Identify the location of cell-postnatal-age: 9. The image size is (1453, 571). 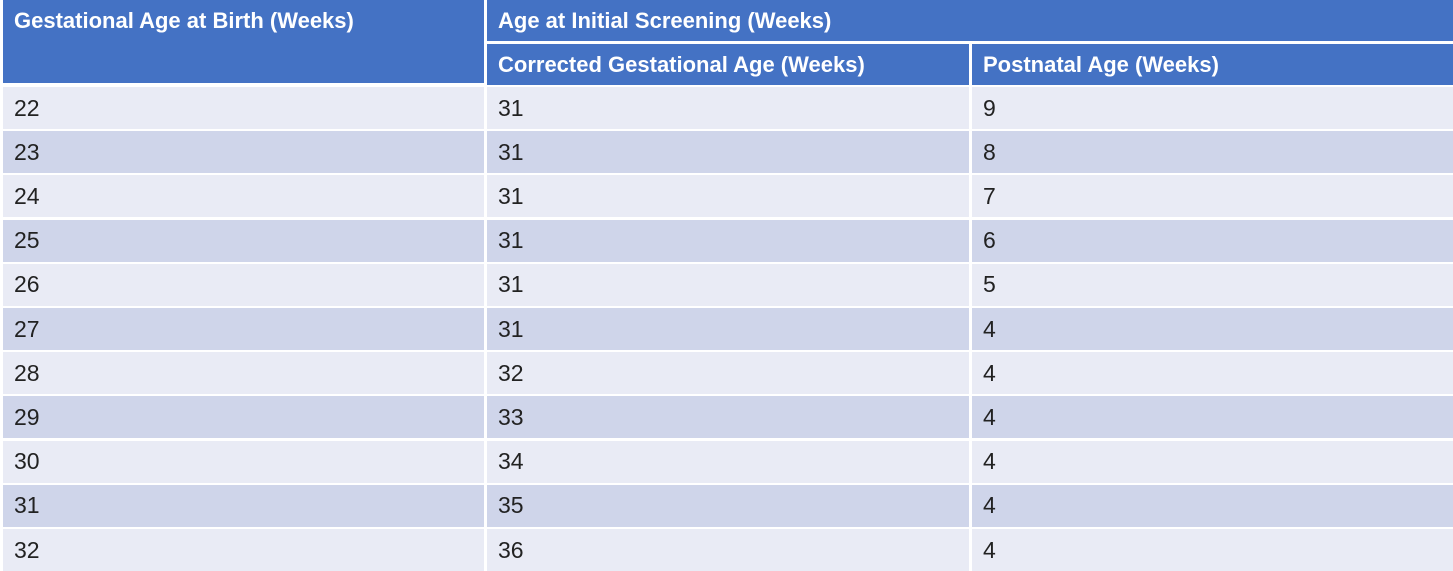
(1212, 108).